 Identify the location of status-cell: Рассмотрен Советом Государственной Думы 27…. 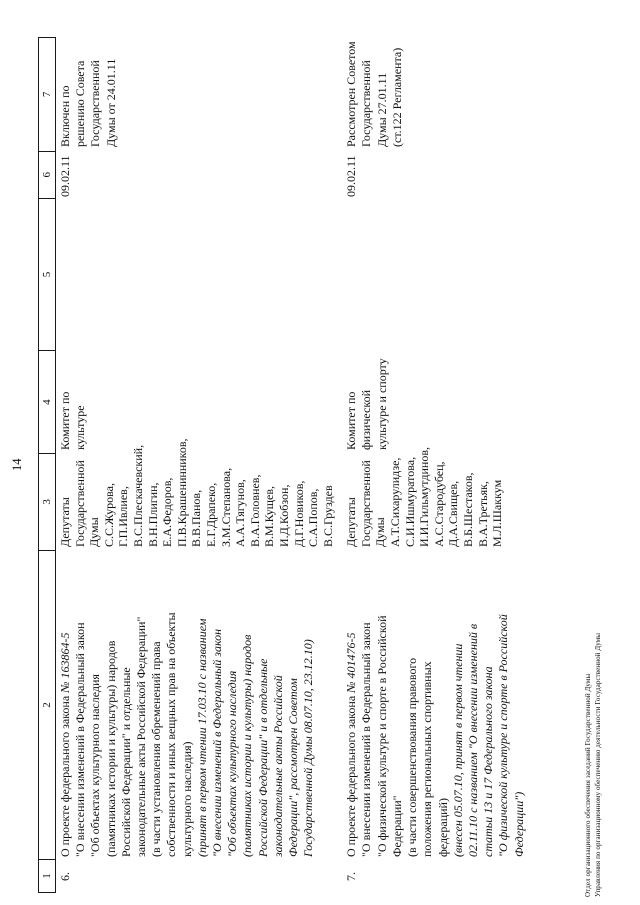
(374, 94).